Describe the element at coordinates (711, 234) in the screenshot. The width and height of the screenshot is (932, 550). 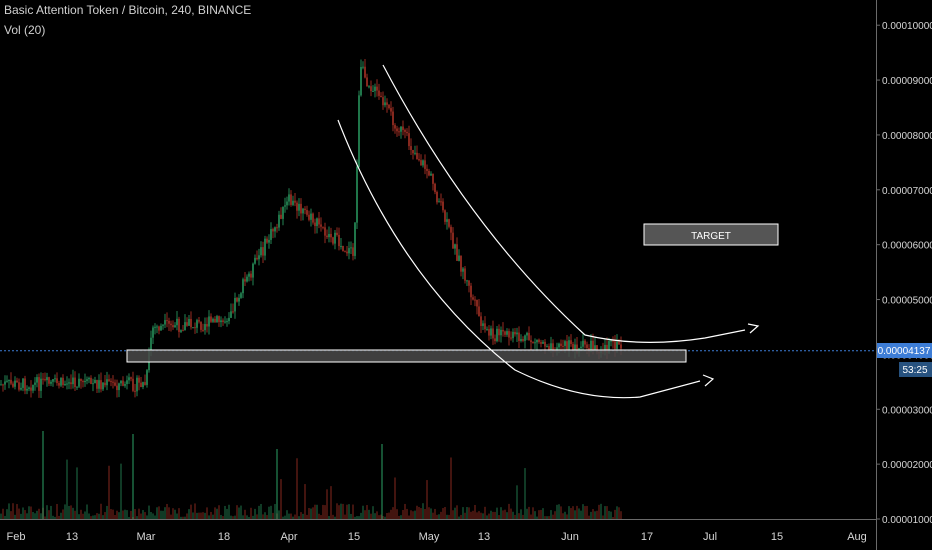
I see `target-box` at that location.